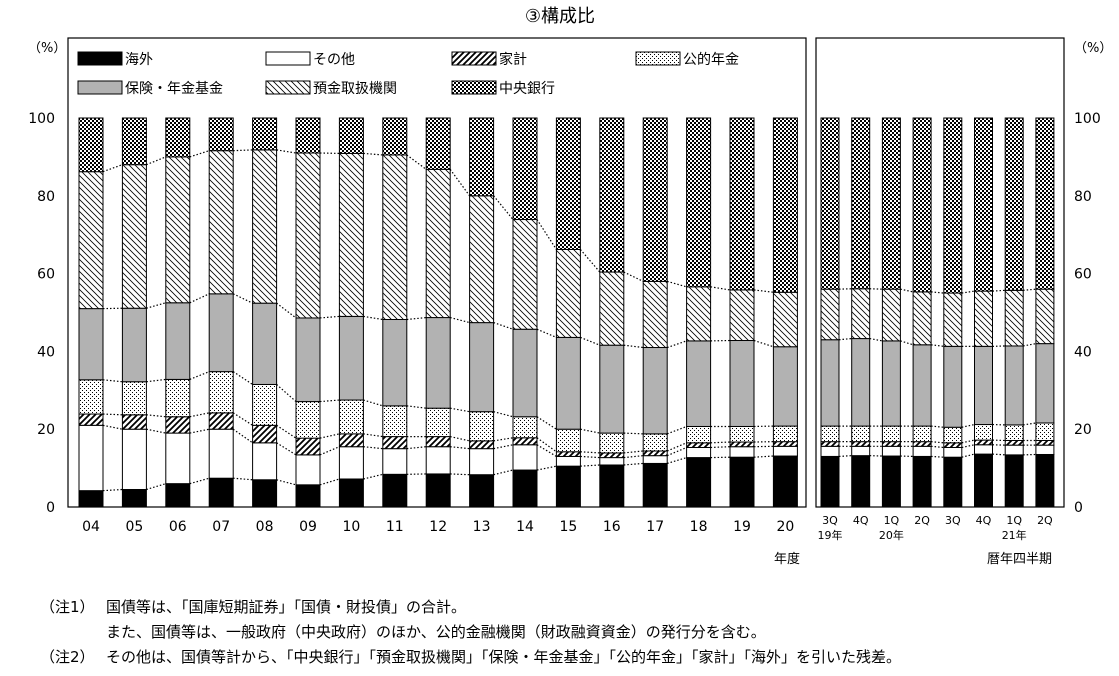  What do you see at coordinates (334, 60) in the screenshot?
I see `legend-label-1: その他` at bounding box center [334, 60].